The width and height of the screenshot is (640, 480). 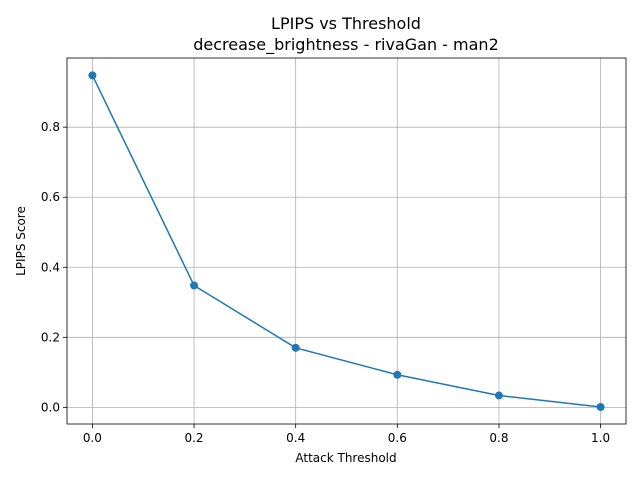 I want to click on y-tick-label: 0.4, so click(x=50, y=267).